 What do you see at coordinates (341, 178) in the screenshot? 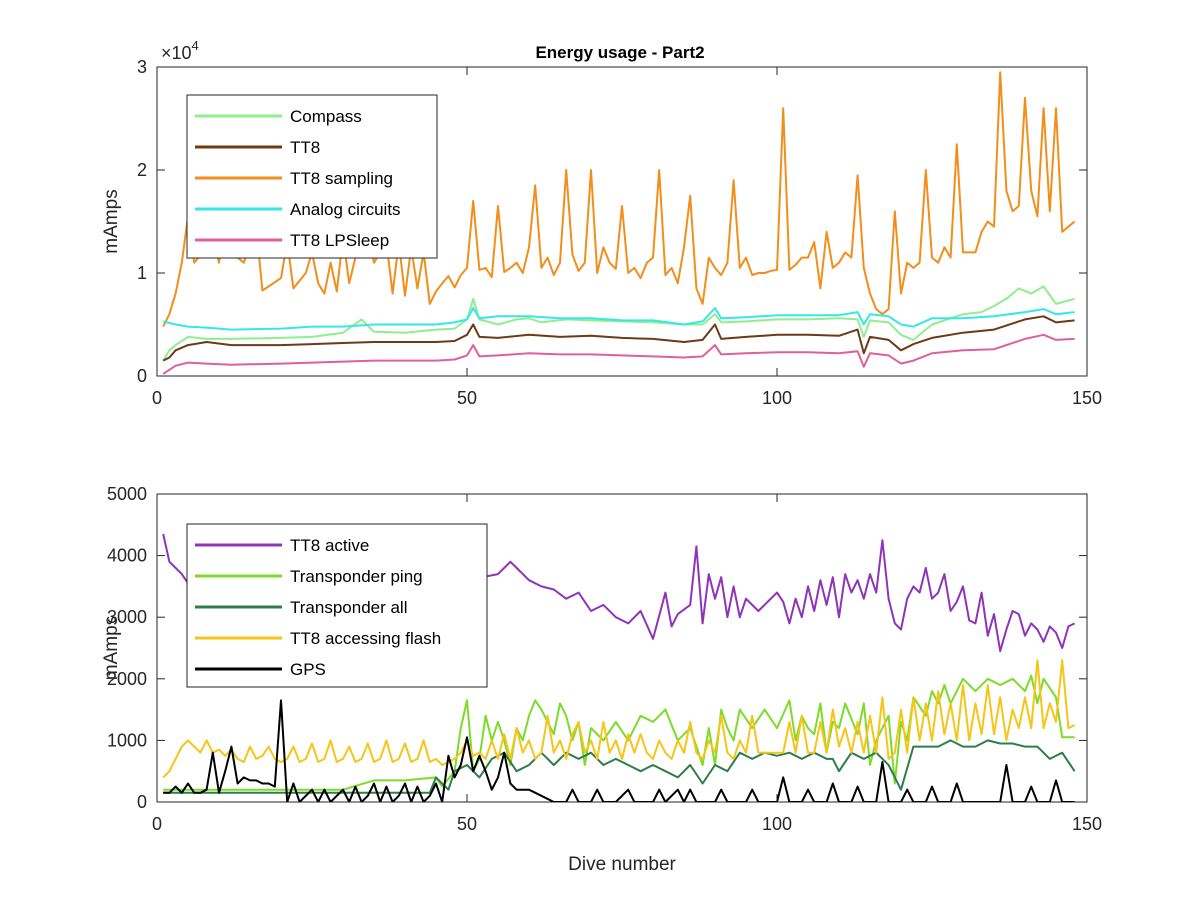
I see `legend-label: TT8 sampling` at bounding box center [341, 178].